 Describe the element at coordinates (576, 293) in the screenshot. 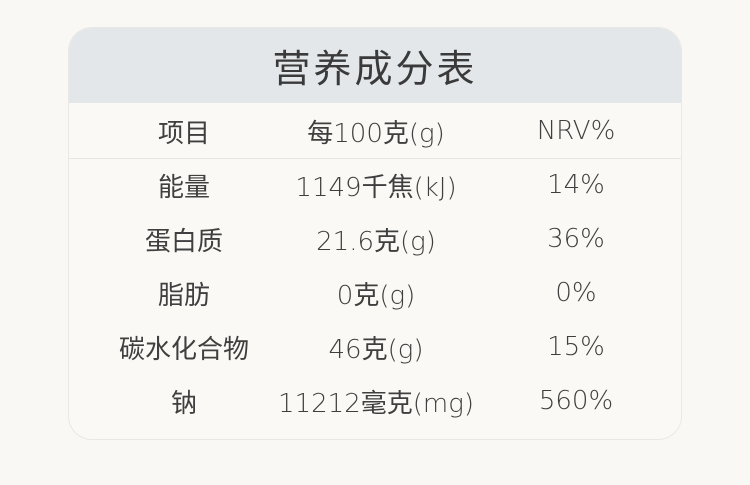

I see `table-cell: 0%` at that location.